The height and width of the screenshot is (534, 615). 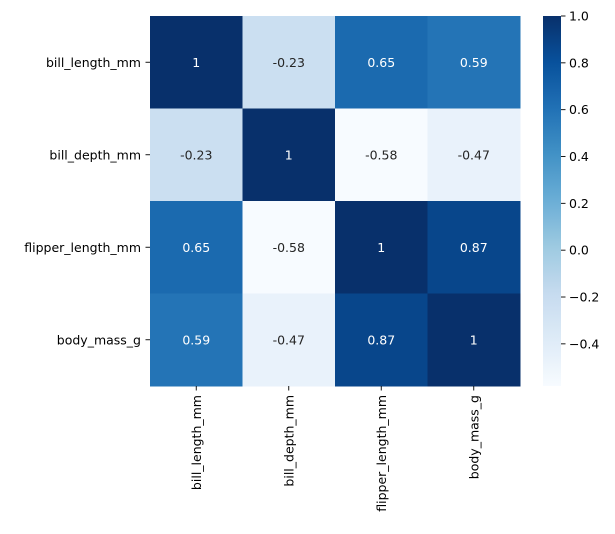 I want to click on x-tick-label: body_mass_g, so click(x=473, y=437).